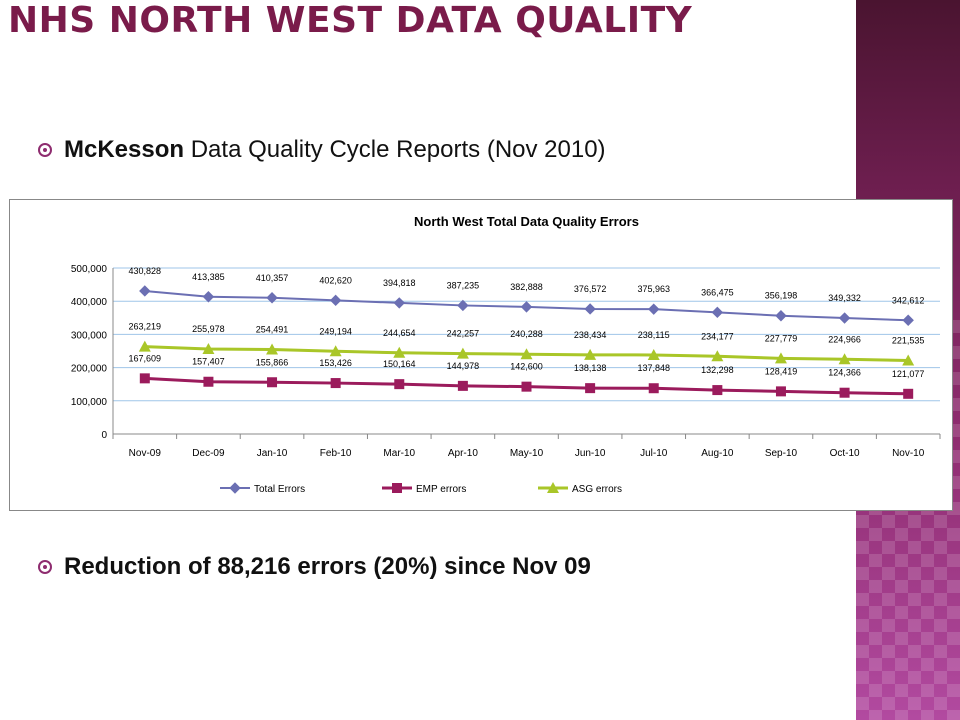 This screenshot has width=960, height=720. I want to click on data-label: 137,848, so click(653, 368).